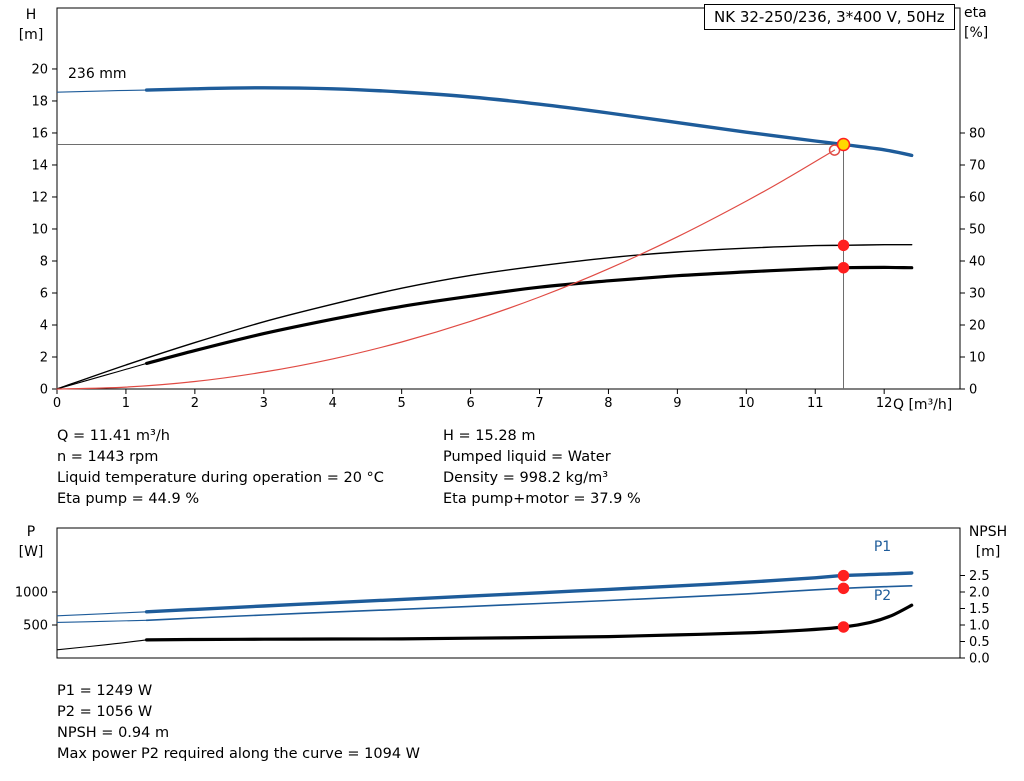 Image resolution: width=1024 pixels, height=781 pixels. I want to click on eta-pump-motor-curve, so click(529, 315).